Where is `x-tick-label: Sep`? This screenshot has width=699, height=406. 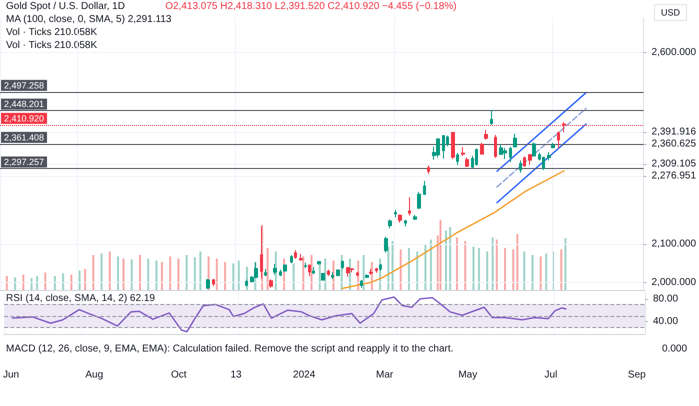 x-tick-label: Sep is located at coordinates (637, 375).